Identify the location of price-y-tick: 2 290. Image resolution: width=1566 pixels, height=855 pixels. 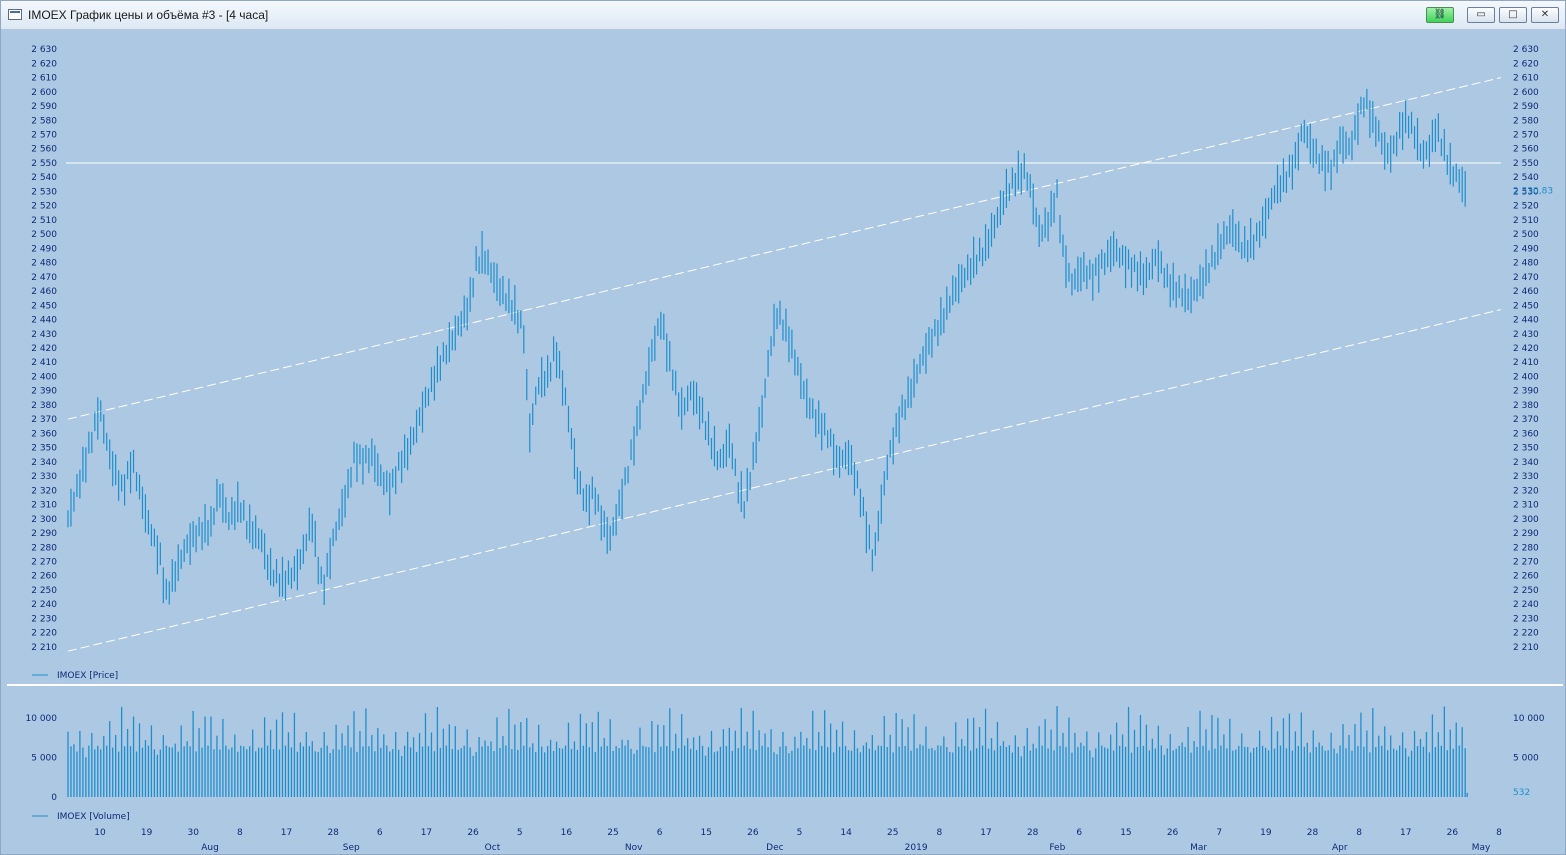
(44, 534).